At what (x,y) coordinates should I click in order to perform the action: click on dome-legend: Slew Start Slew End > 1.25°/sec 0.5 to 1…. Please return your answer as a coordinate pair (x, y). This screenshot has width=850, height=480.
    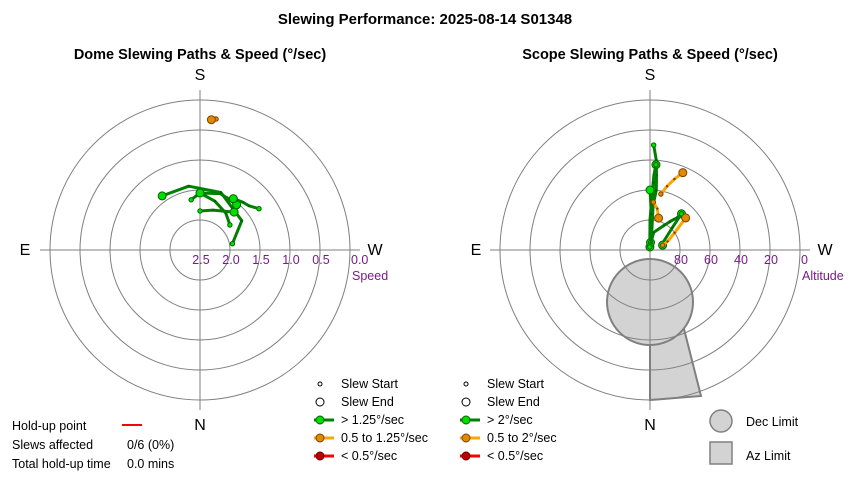
    Looking at the image, I should click on (371, 420).